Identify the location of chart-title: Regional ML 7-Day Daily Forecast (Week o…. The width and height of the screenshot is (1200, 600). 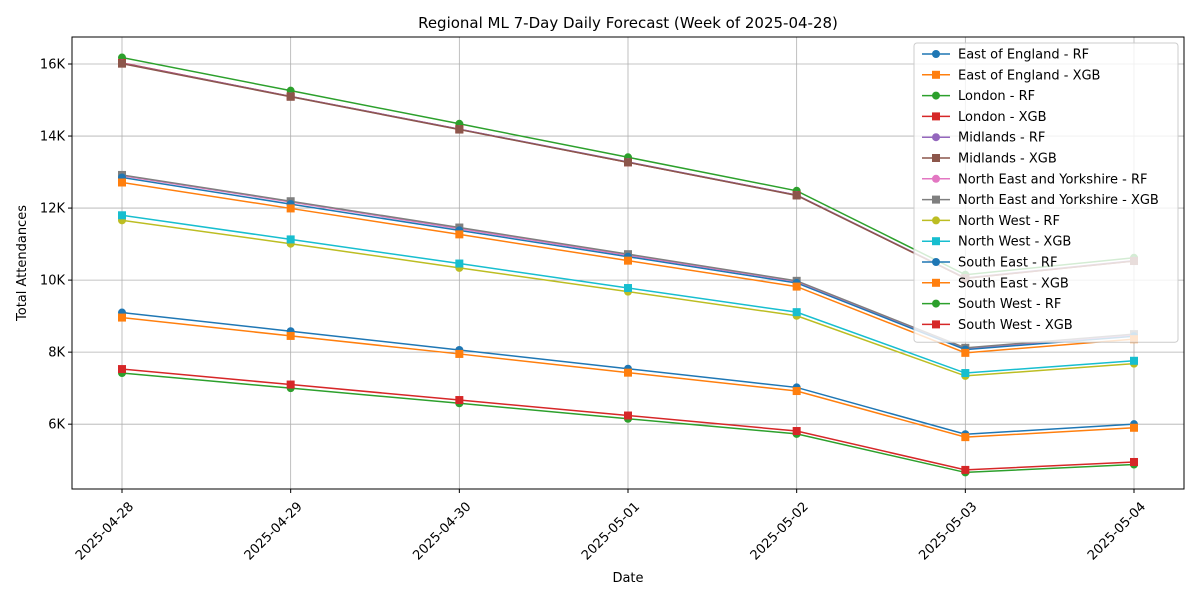
(628, 23).